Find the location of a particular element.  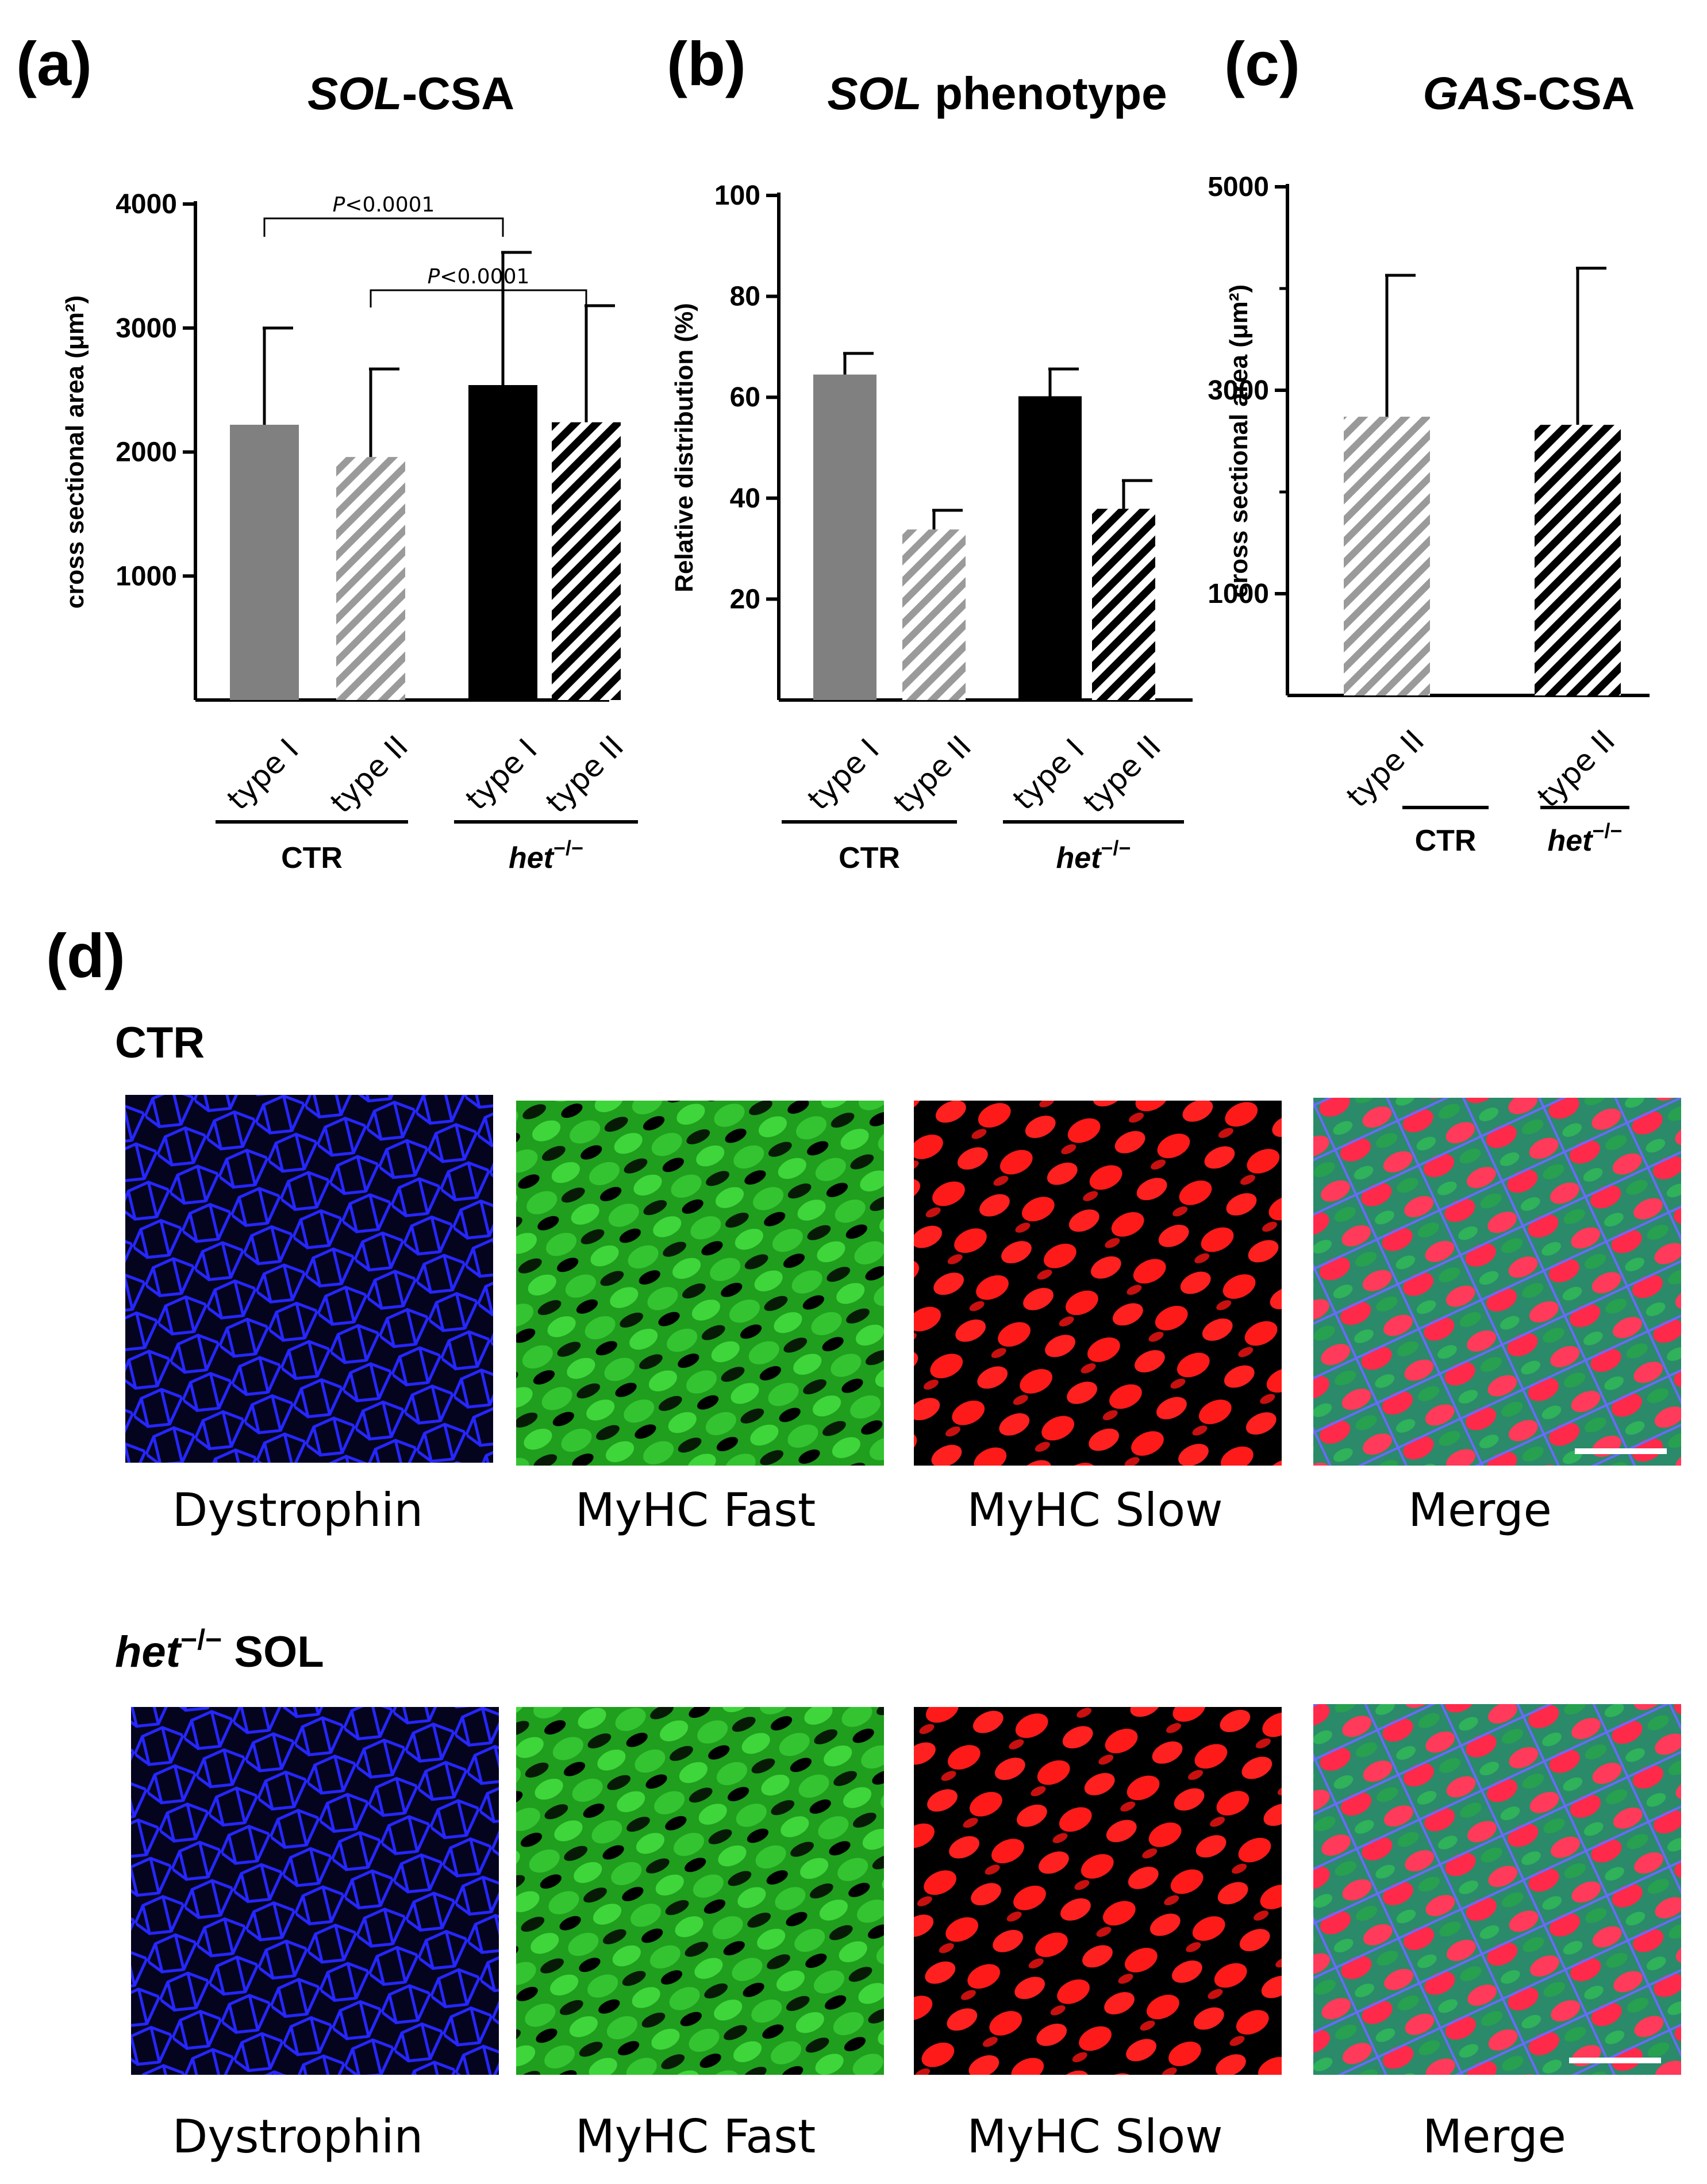

panel-letter-a: (a) is located at coordinates (54, 64).